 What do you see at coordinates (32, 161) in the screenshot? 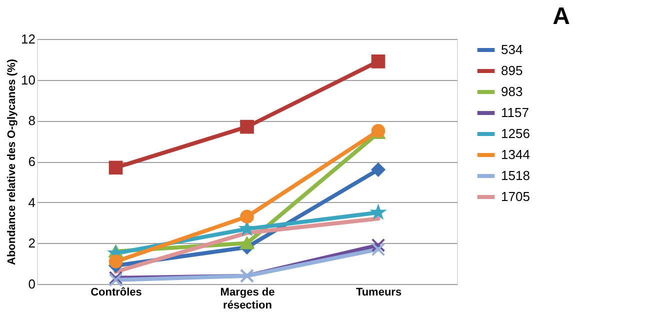
I see `y-tick-label: 6` at bounding box center [32, 161].